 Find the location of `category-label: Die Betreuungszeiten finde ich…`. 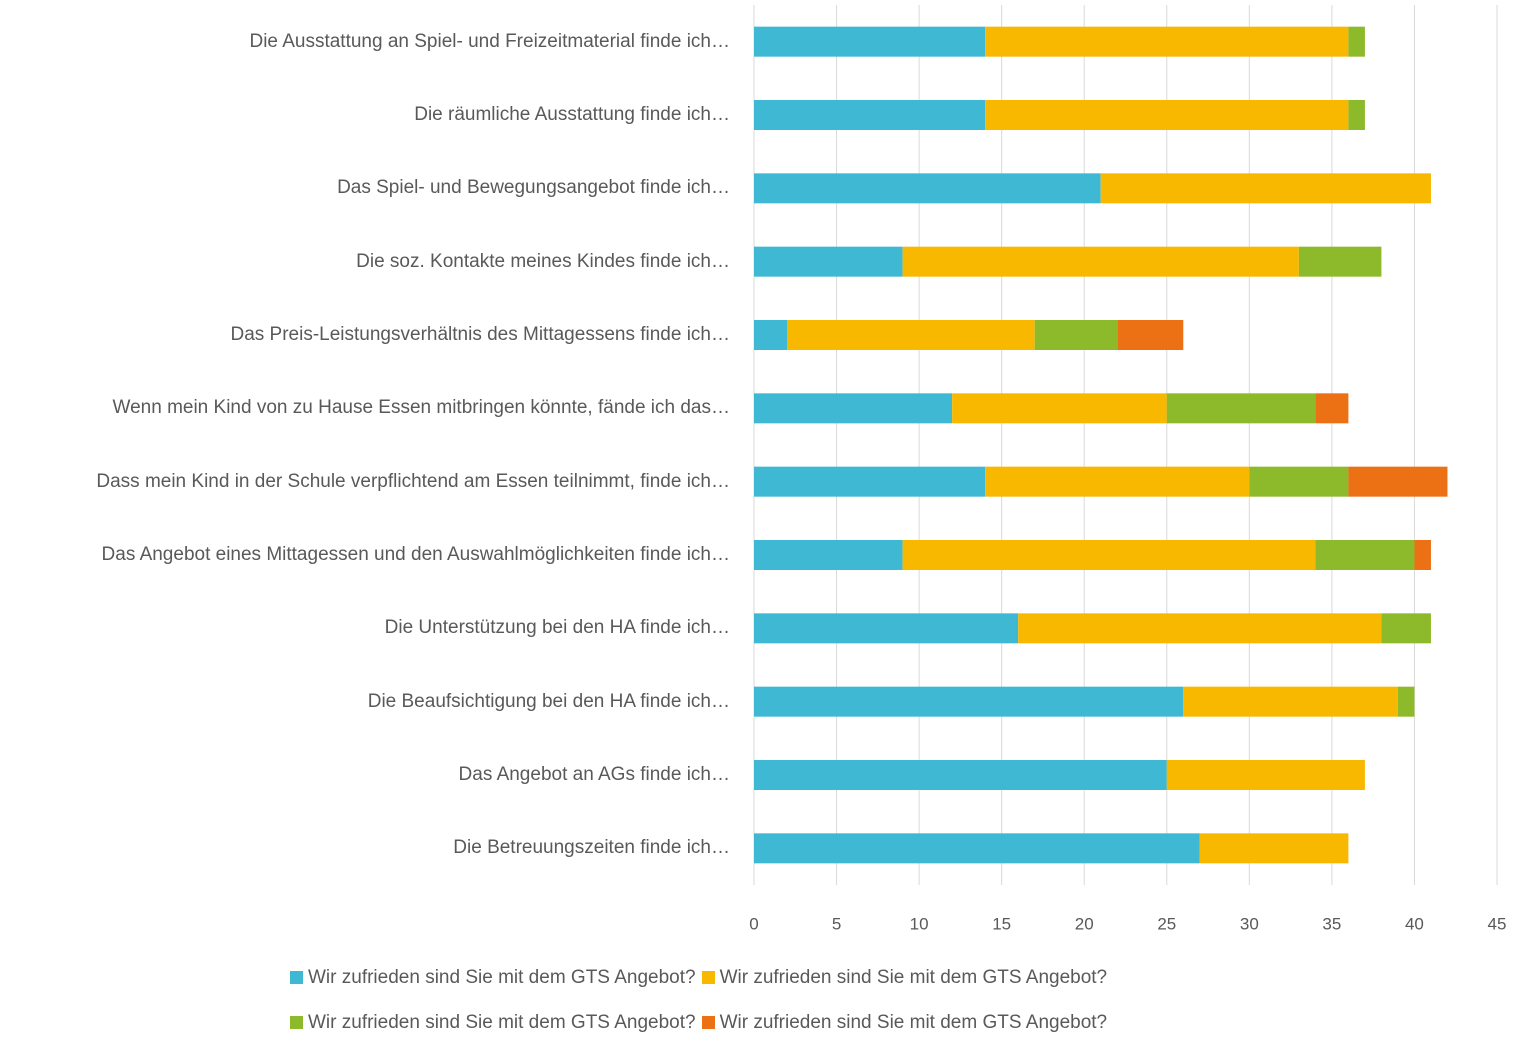

category-label: Die Betreuungszeiten finde ich… is located at coordinates (591, 848).